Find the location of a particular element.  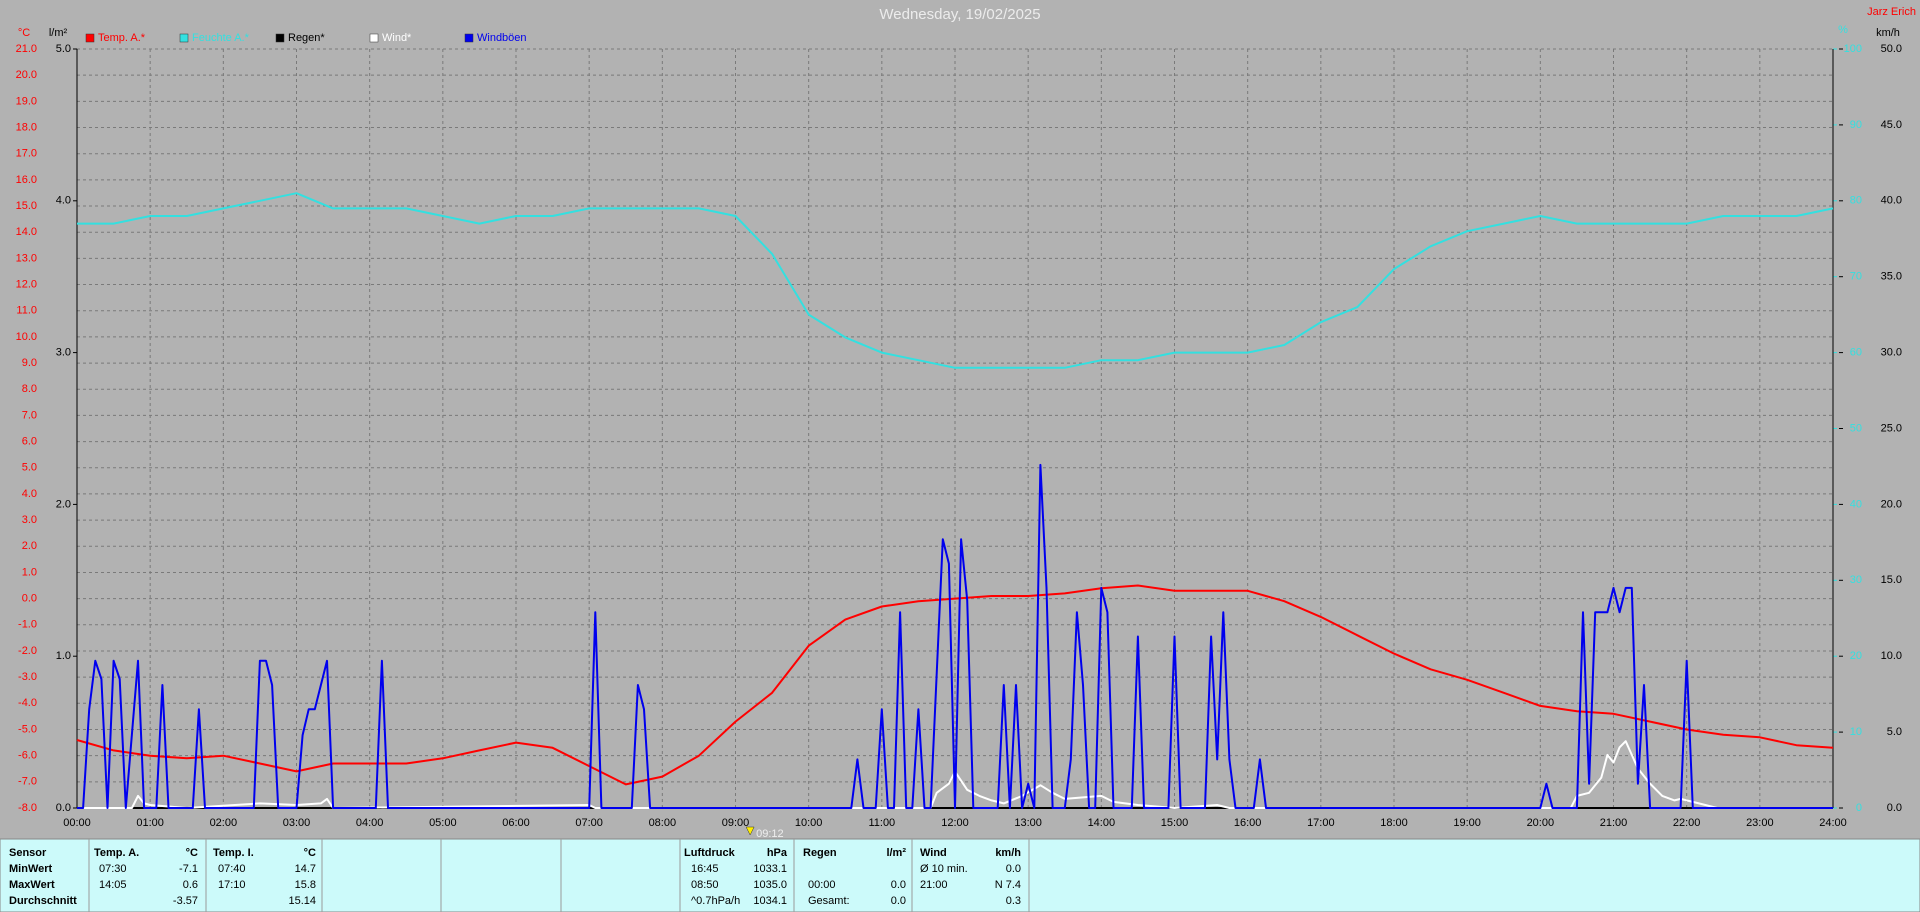

y-tick-label: 2.0 is located at coordinates (29, 546).